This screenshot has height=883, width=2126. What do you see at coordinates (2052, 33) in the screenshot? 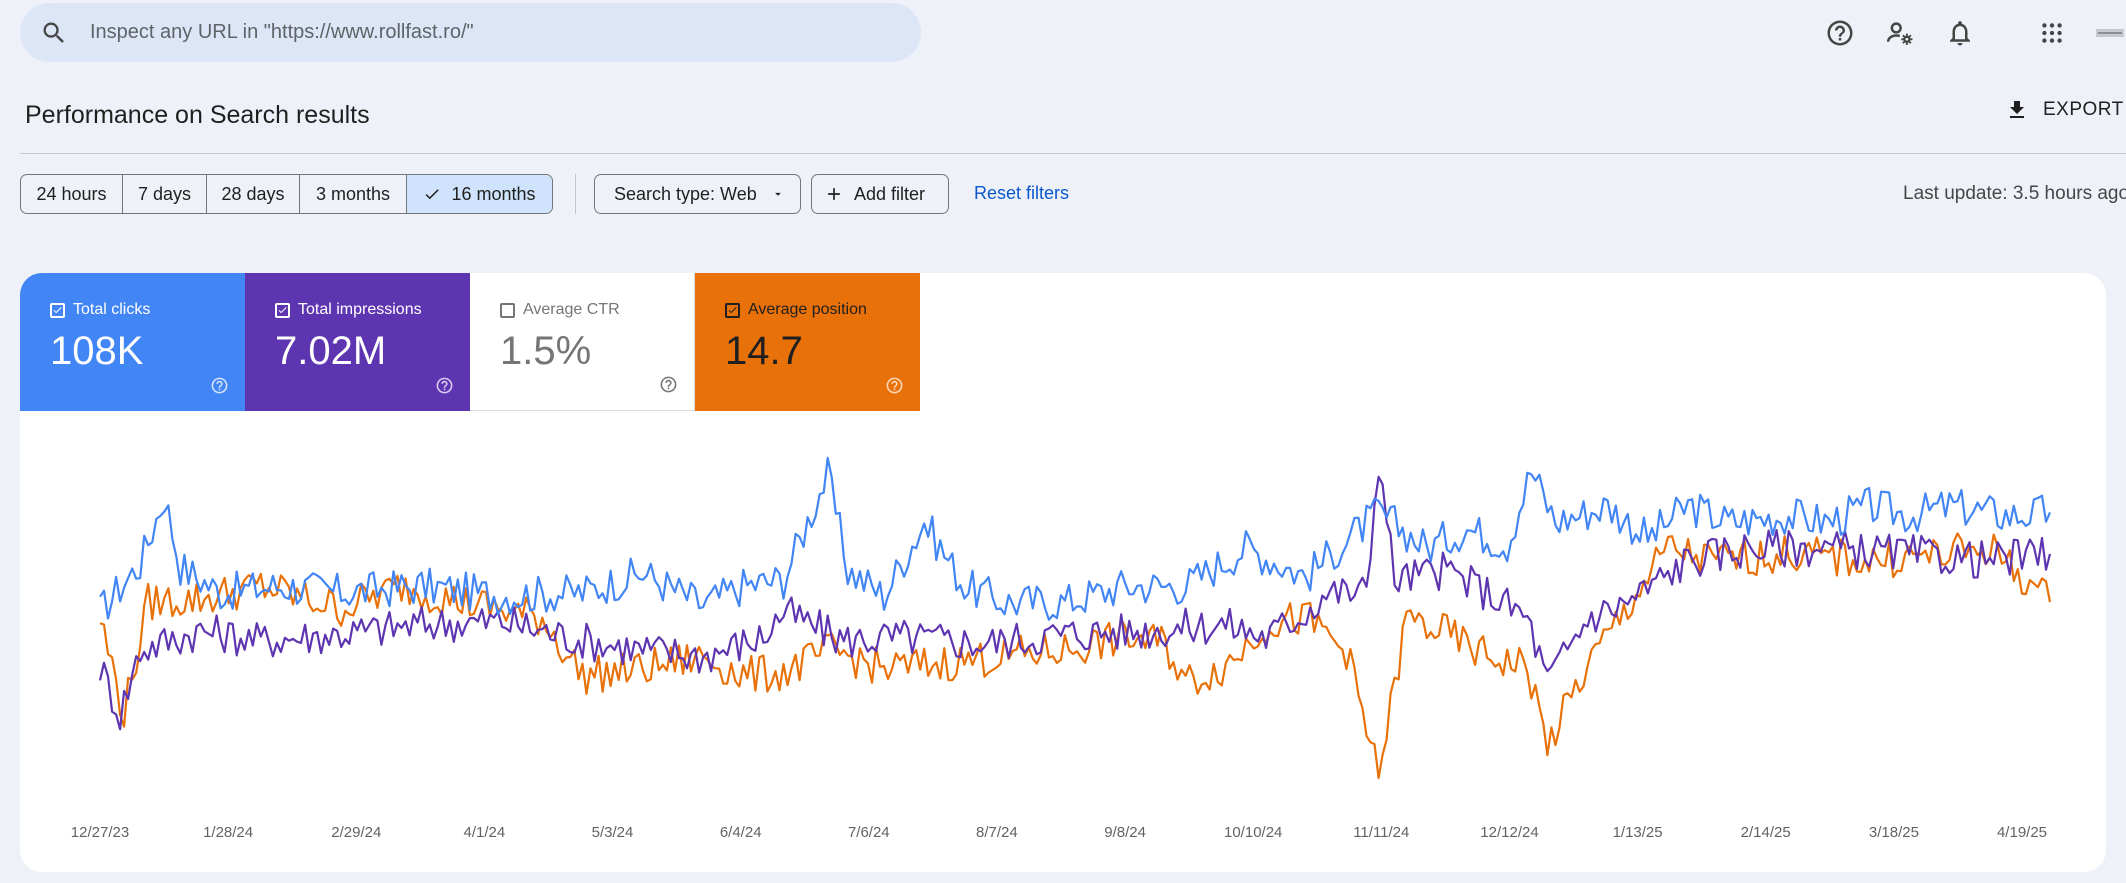
I see `apps-icon` at bounding box center [2052, 33].